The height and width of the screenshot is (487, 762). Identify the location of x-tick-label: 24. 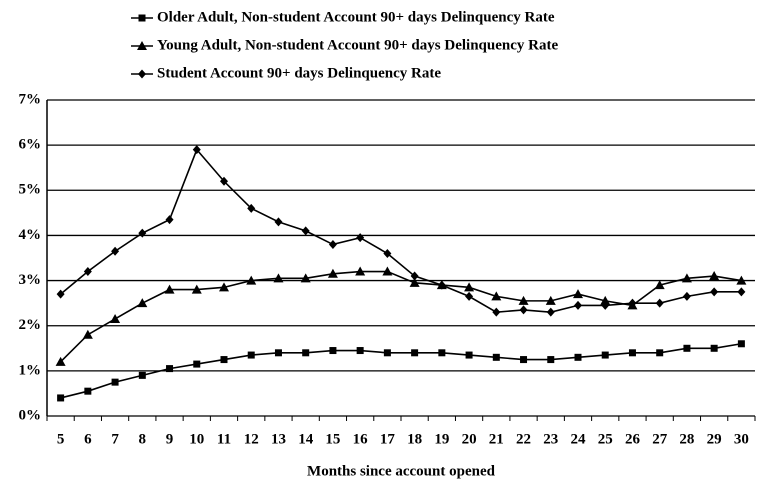
(579, 439).